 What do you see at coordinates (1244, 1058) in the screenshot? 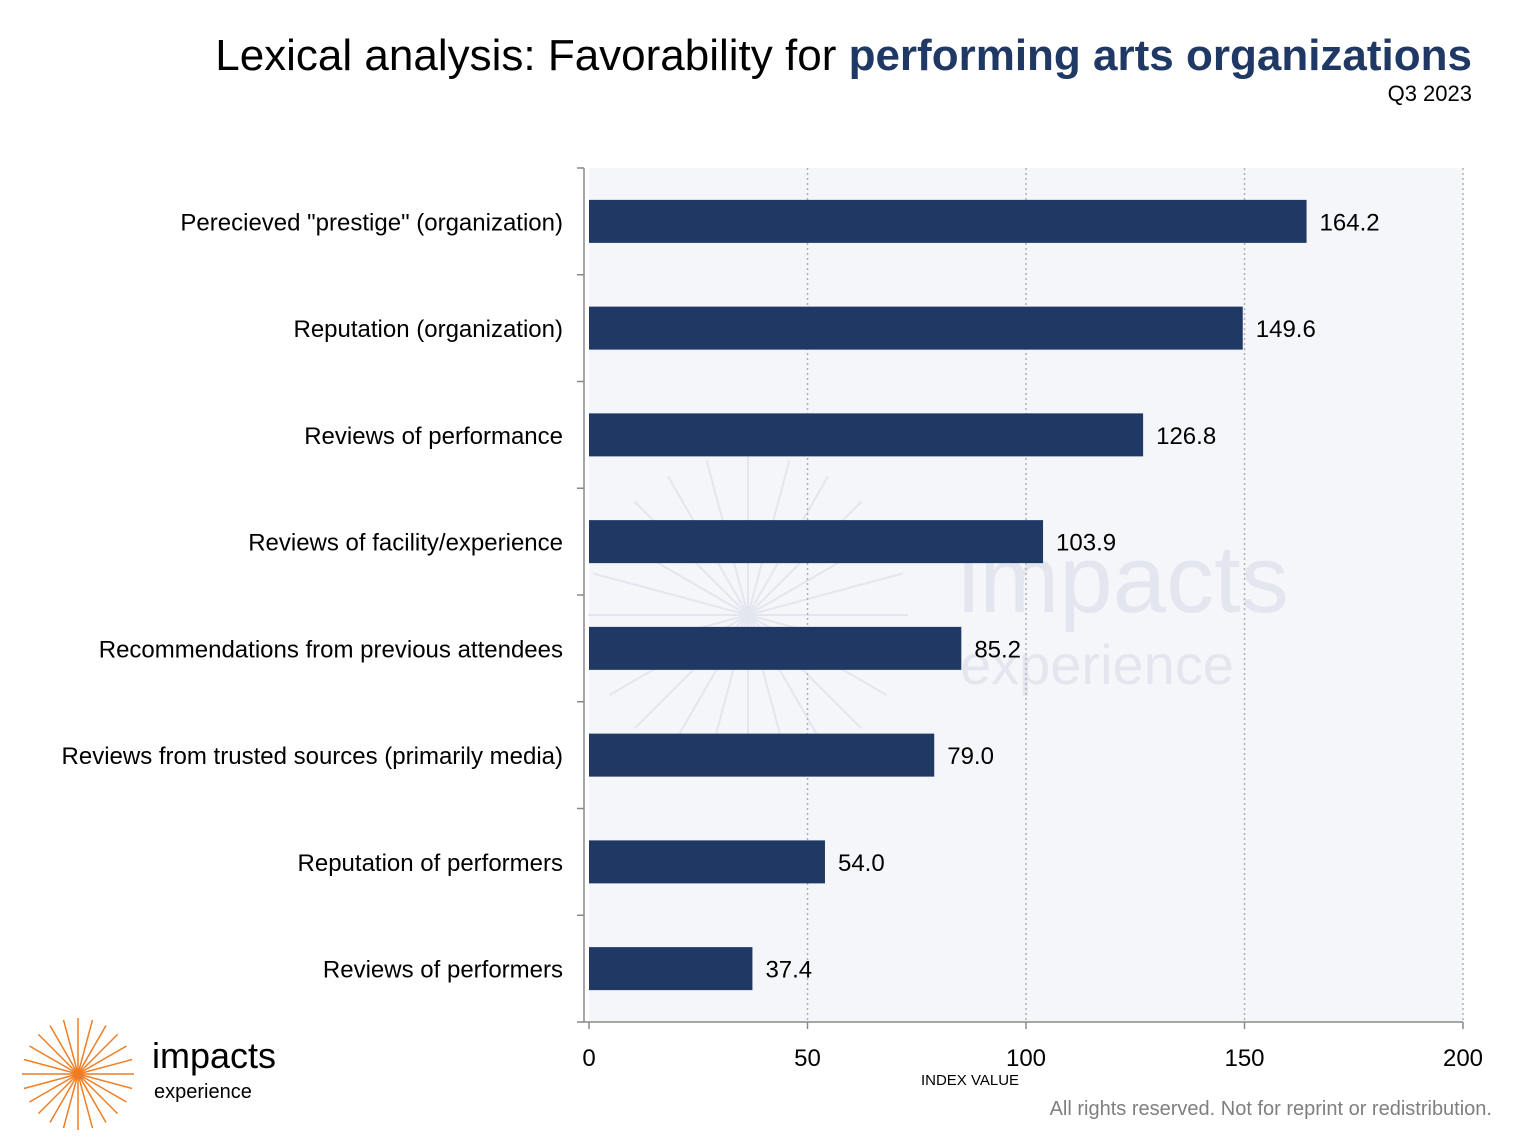
I see `x-tick-label: 150` at bounding box center [1244, 1058].